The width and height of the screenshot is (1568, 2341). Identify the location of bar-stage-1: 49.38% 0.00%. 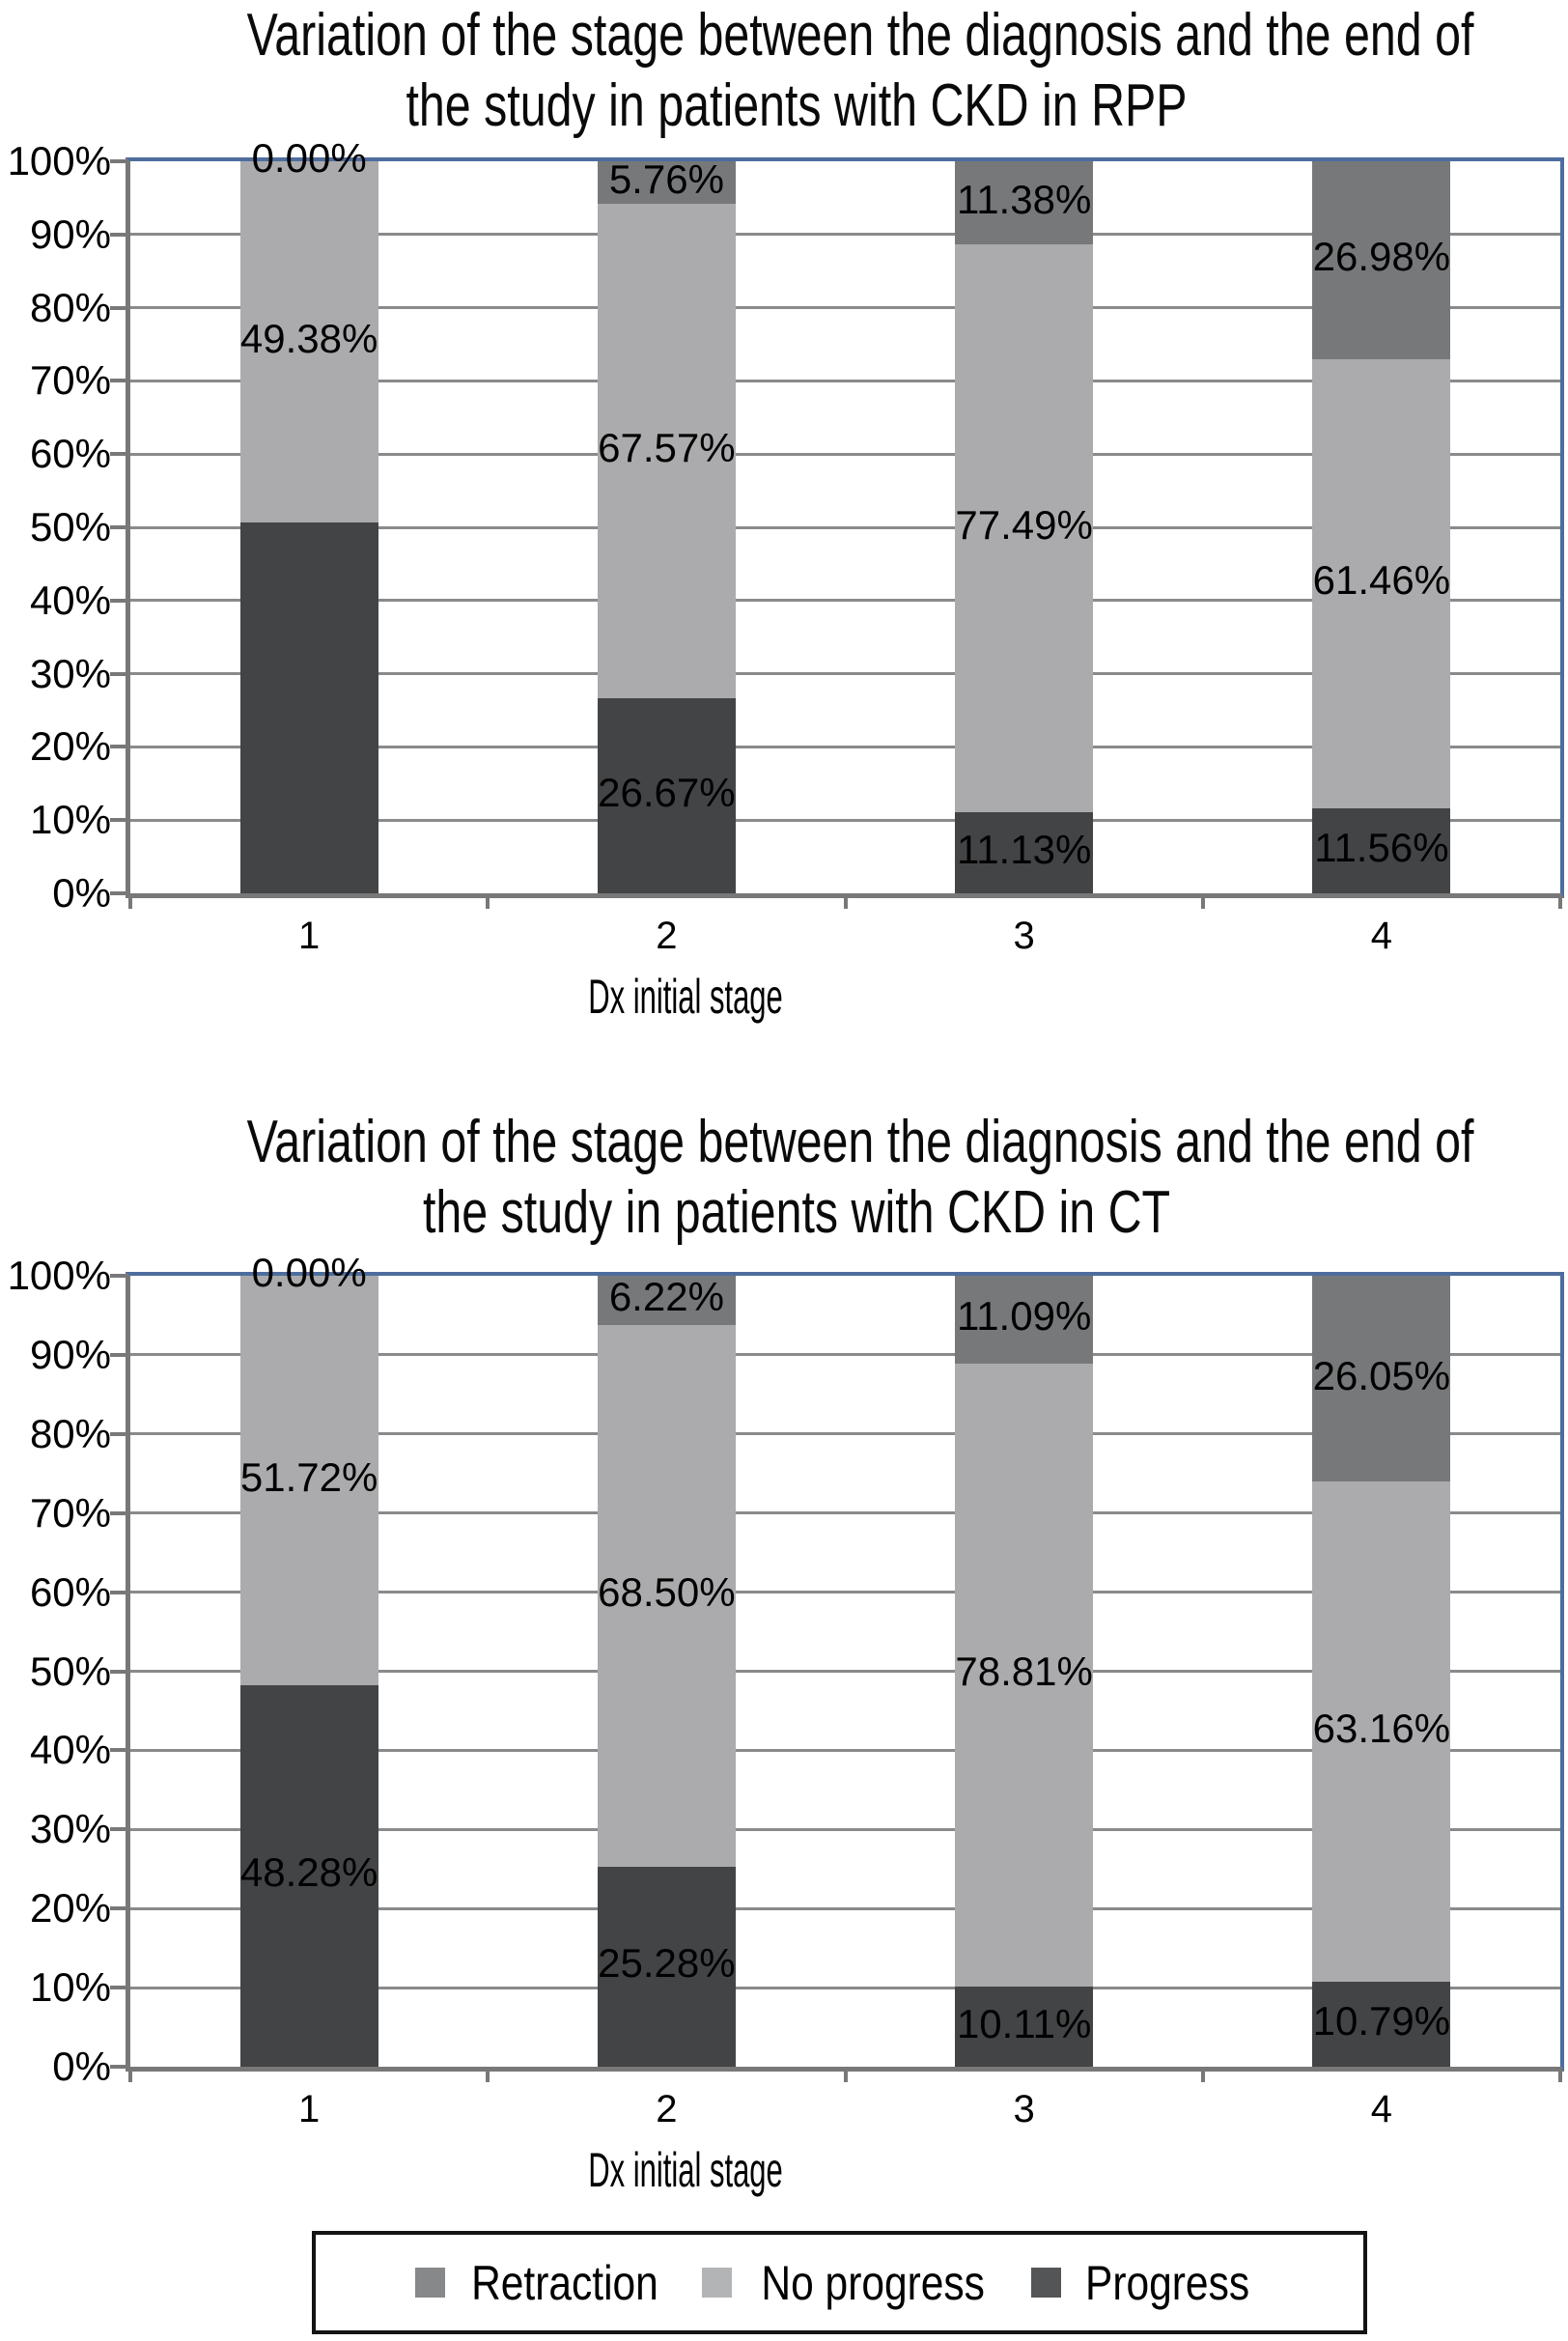
(309, 514).